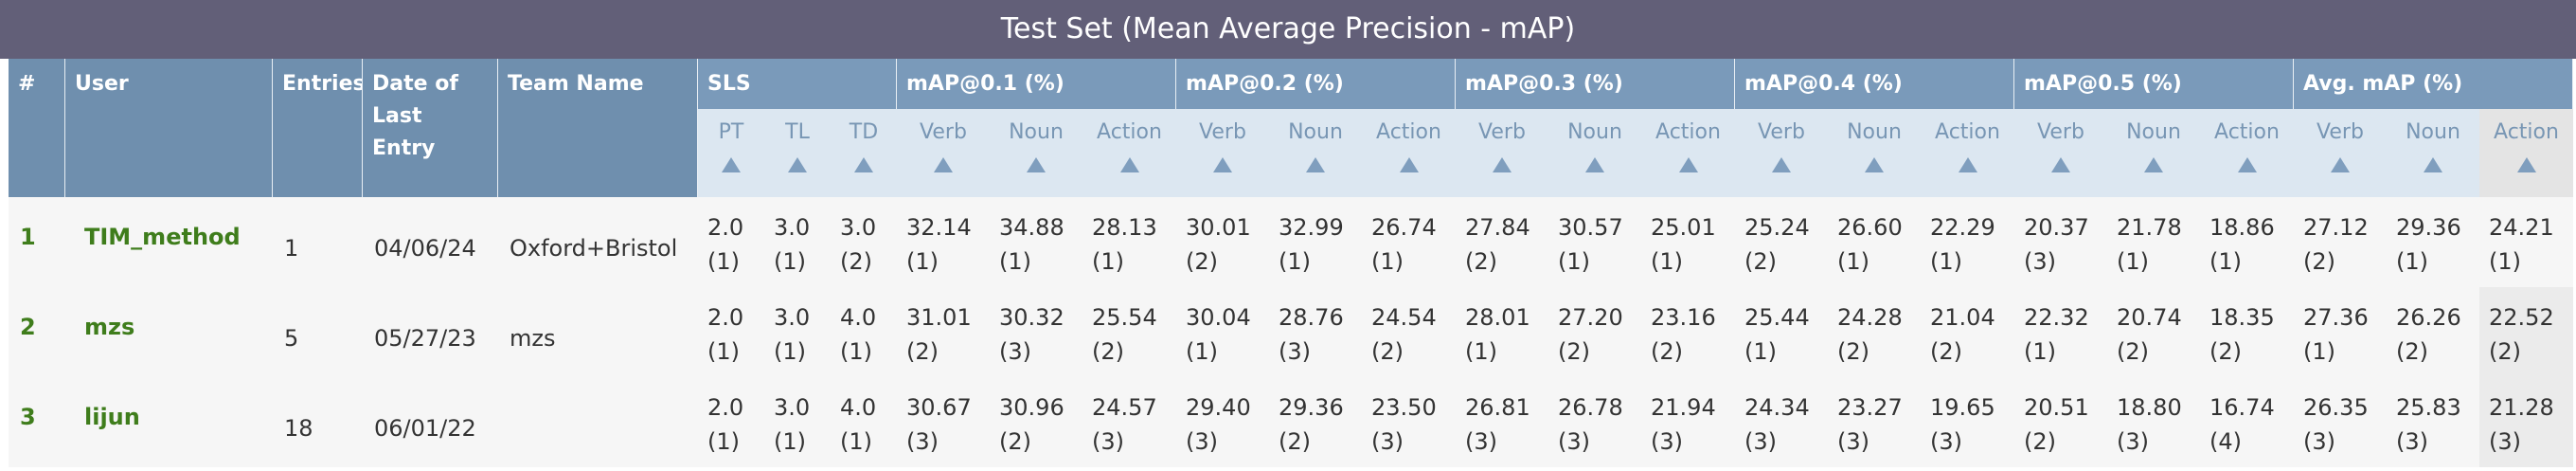 This screenshot has height=471, width=2576. Describe the element at coordinates (2242, 317) in the screenshot. I see `score-value: 18.35` at that location.